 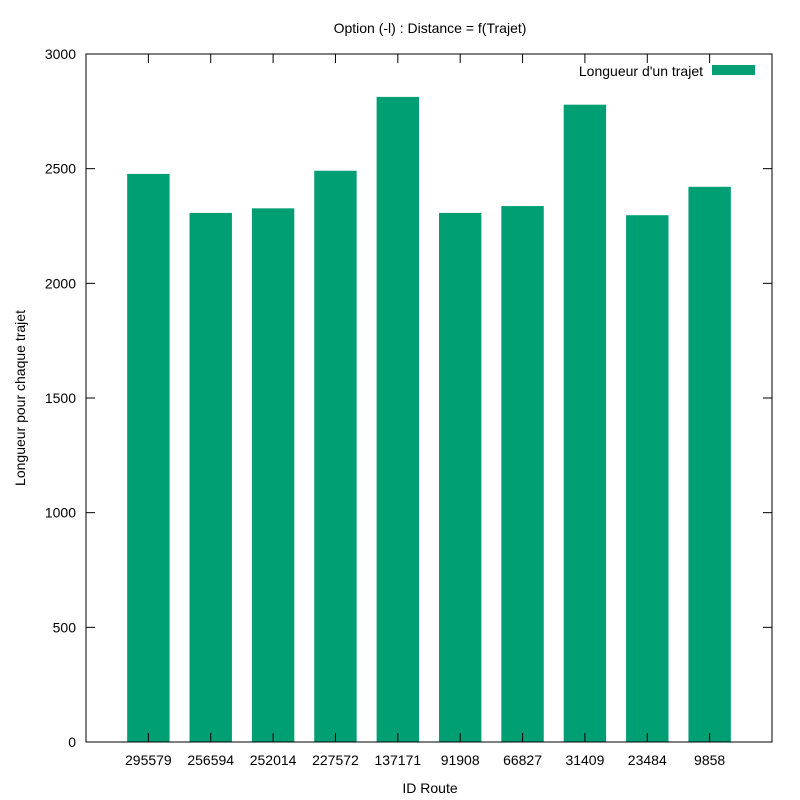 What do you see at coordinates (273, 760) in the screenshot?
I see `x-tick-label-252014: 252014` at bounding box center [273, 760].